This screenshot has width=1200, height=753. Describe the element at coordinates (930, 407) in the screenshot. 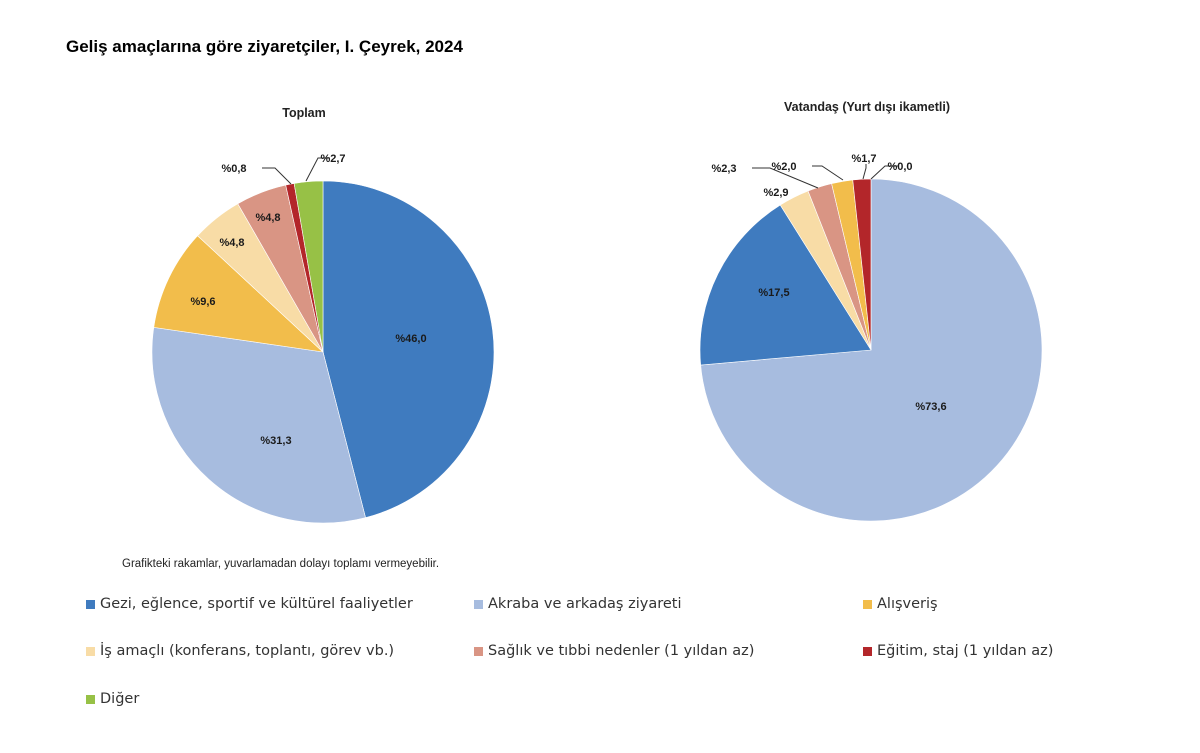

I see `slice-label-akraba: %73,6` at that location.